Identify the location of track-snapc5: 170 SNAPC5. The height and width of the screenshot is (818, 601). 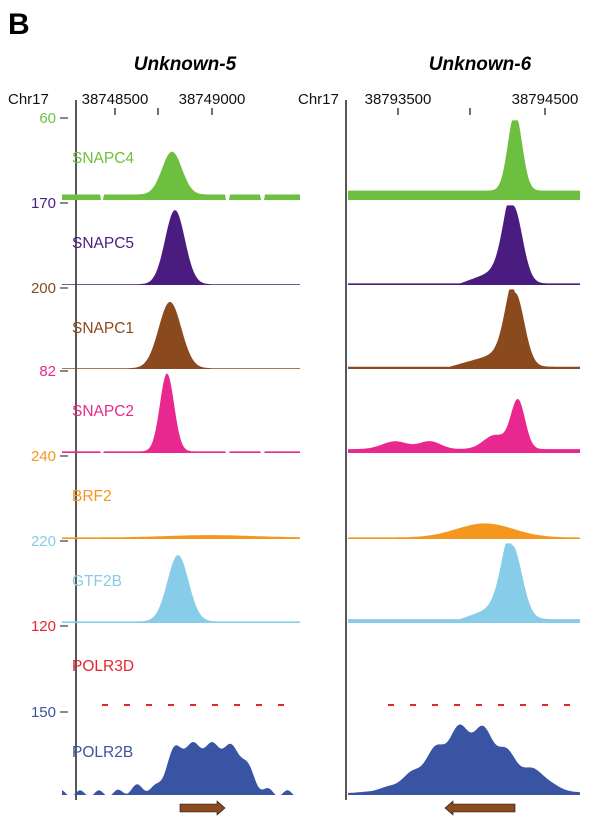
(305, 240).